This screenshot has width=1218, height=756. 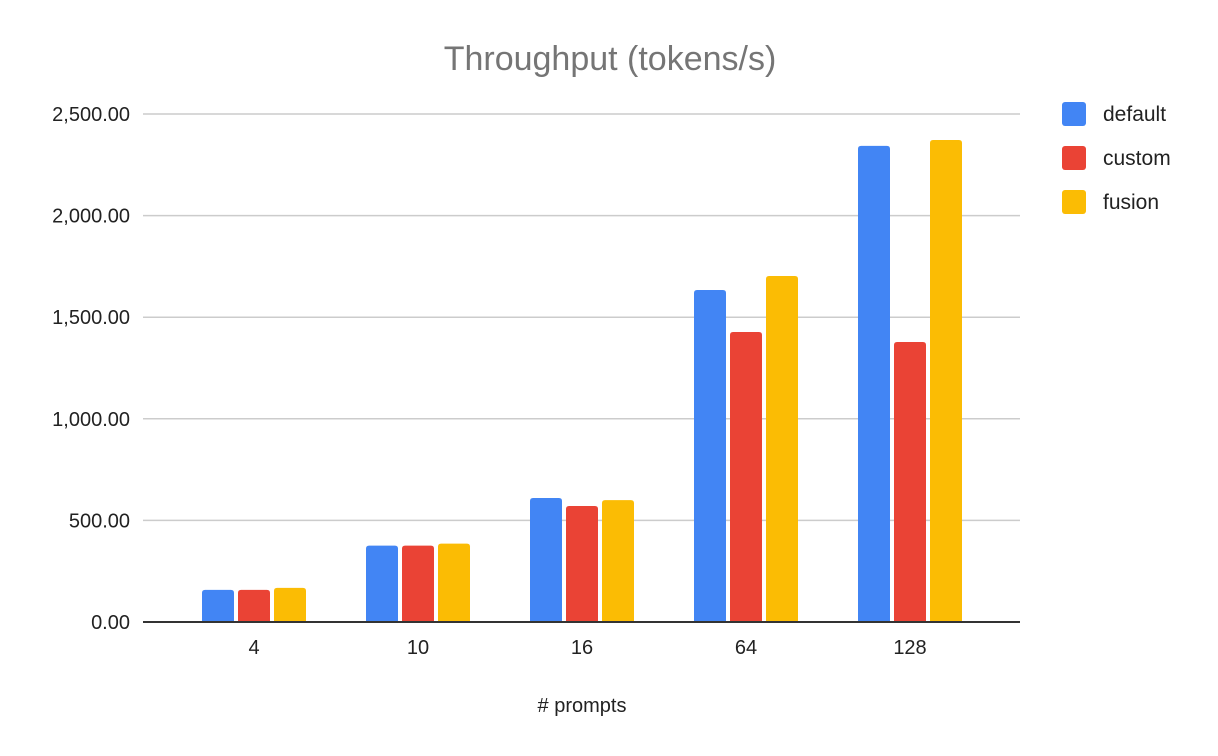 I want to click on legend-label-default: default, so click(x=1134, y=114).